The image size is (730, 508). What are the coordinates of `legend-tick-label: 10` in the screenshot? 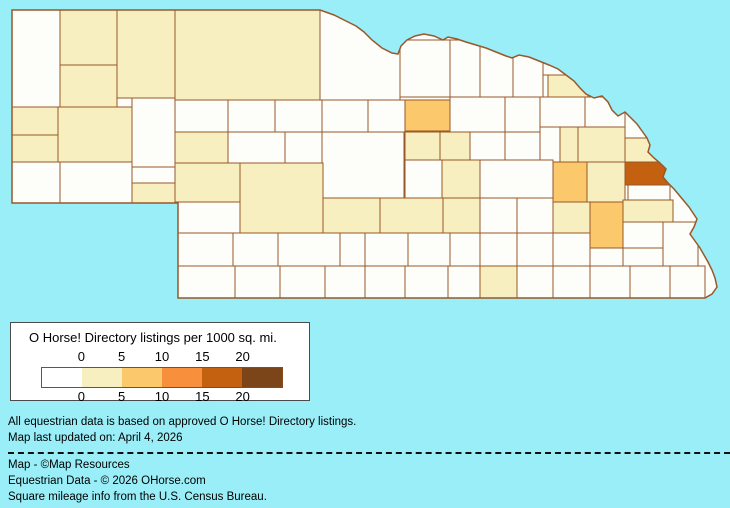 It's located at (162, 396).